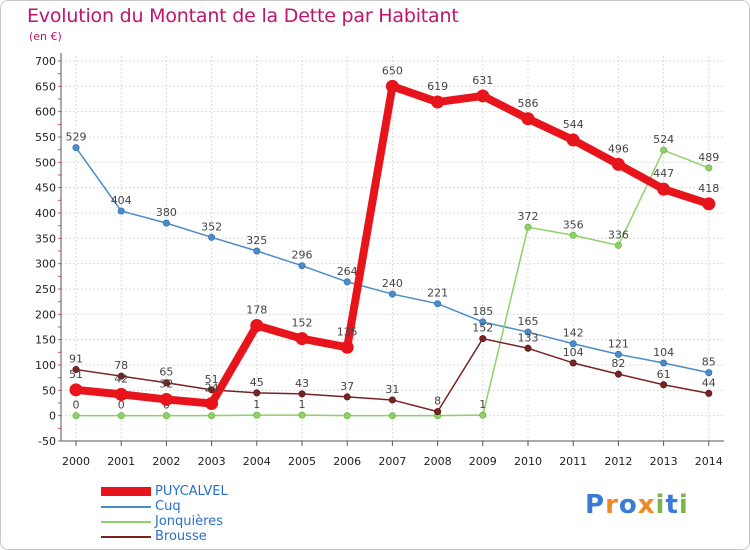 The width and height of the screenshot is (750, 550). Describe the element at coordinates (121, 461) in the screenshot. I see `x-tick-label: 2001` at that location.